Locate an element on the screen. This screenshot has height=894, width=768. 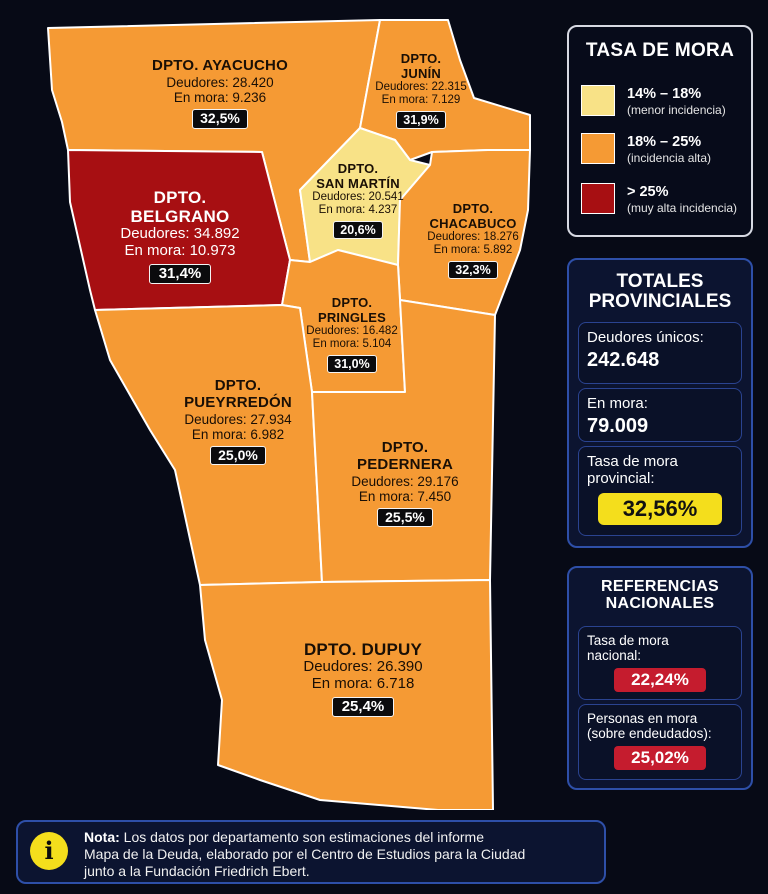
rate-badge: 25,5% is located at coordinates (405, 517).